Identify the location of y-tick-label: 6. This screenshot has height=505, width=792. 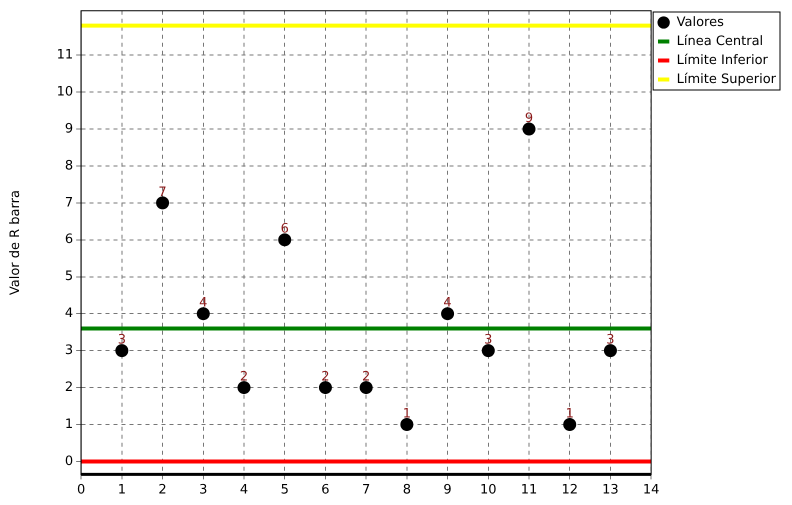
(69, 240).